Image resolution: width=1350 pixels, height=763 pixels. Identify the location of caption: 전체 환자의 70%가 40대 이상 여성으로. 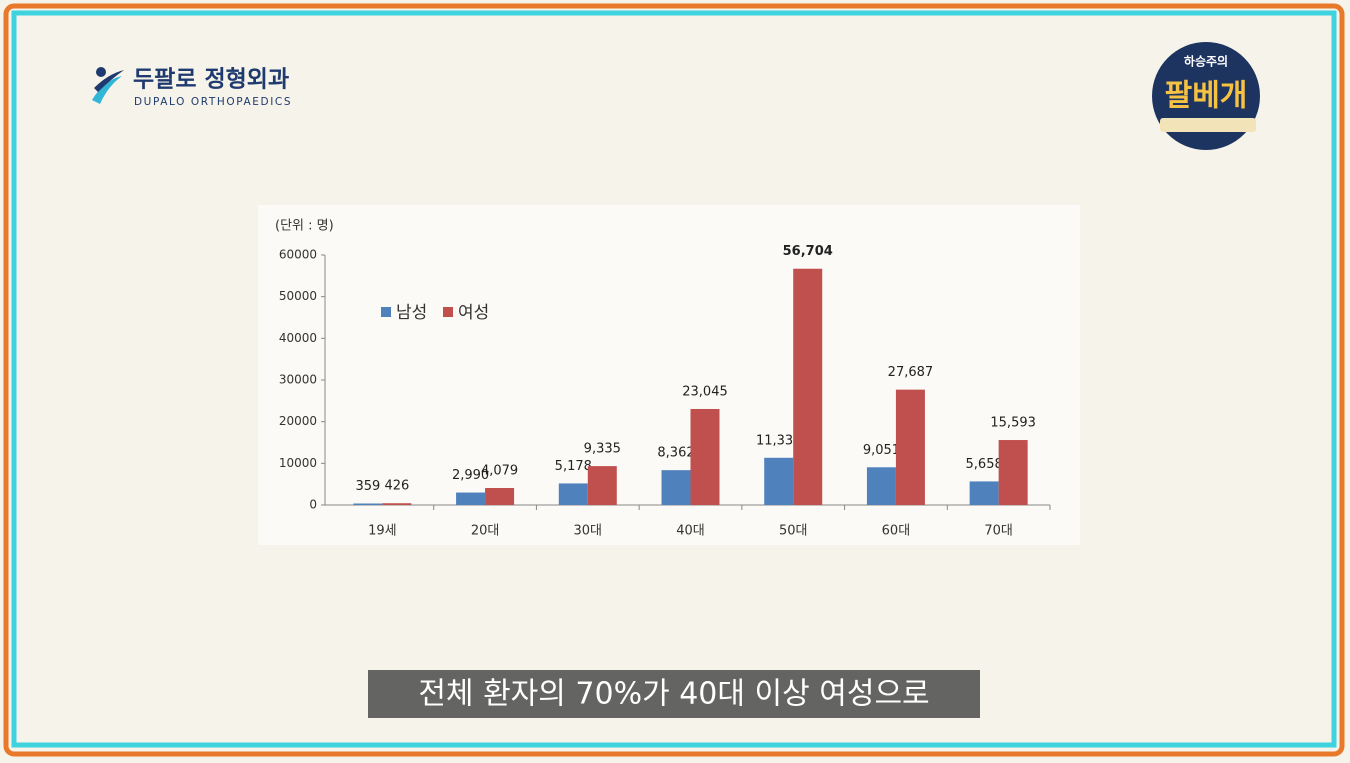
(673, 694).